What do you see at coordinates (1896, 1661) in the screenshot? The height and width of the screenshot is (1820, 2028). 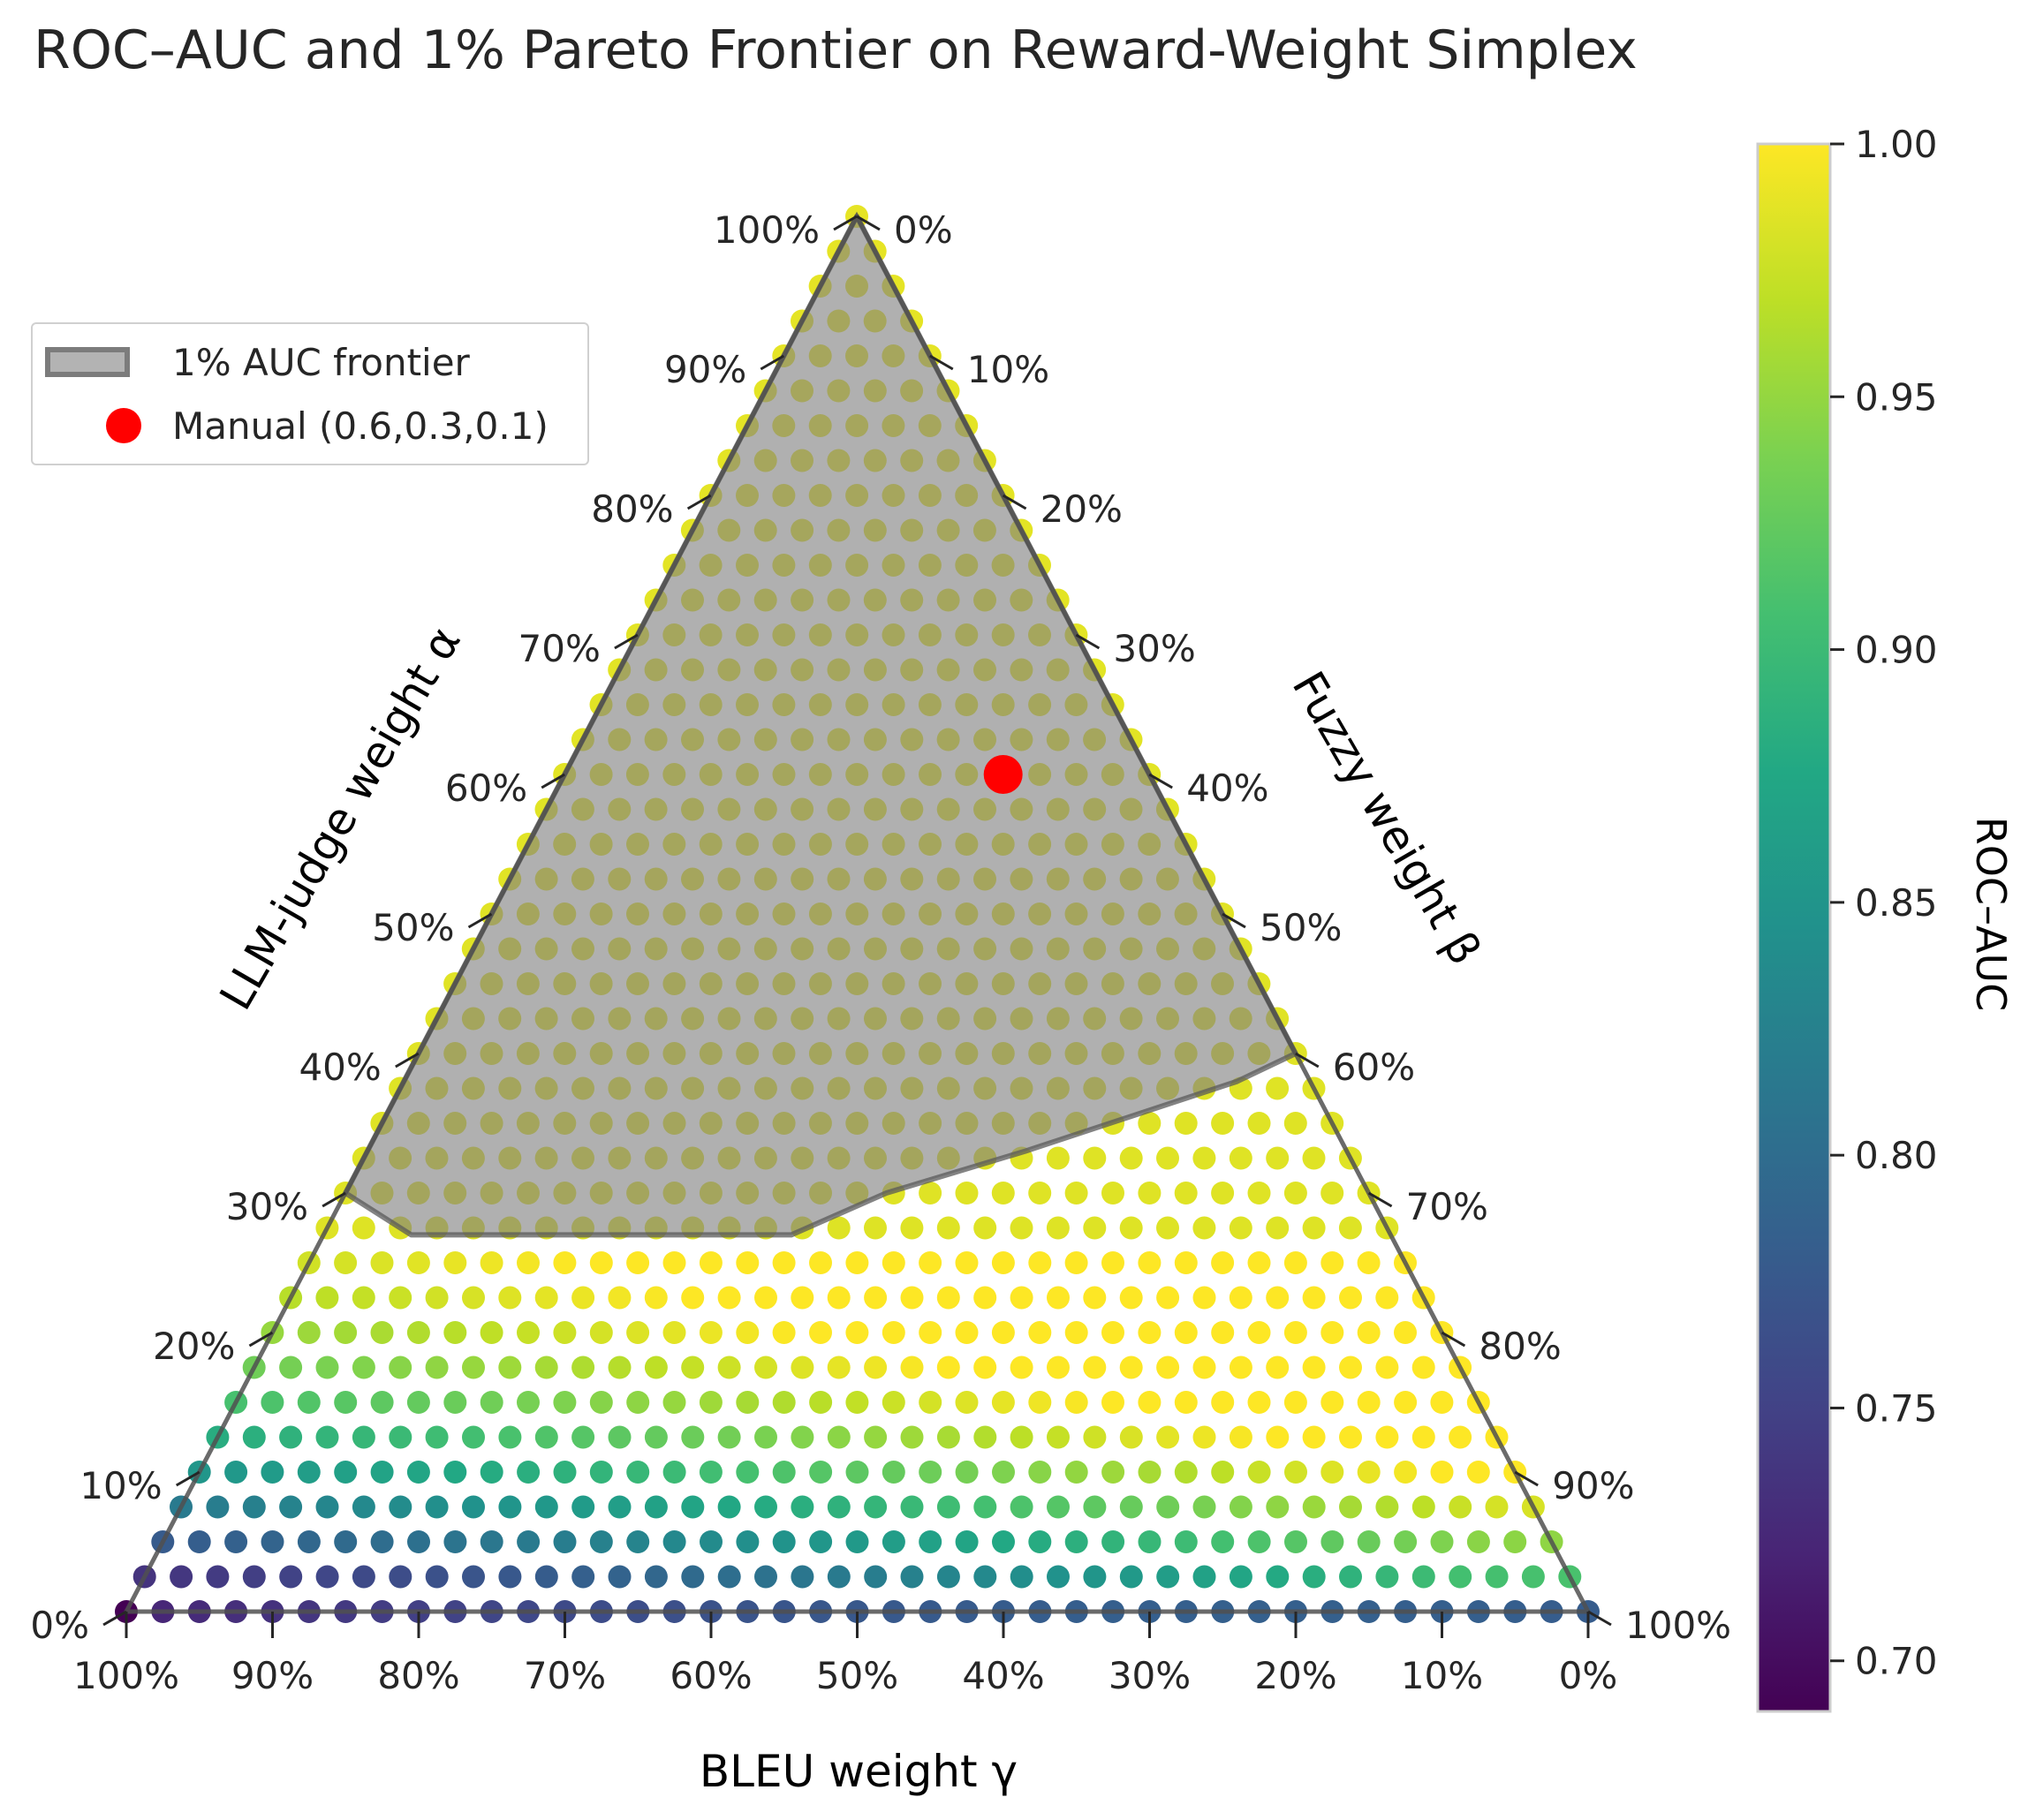 I see `colorbar-tick-label: 0.70` at bounding box center [1896, 1661].